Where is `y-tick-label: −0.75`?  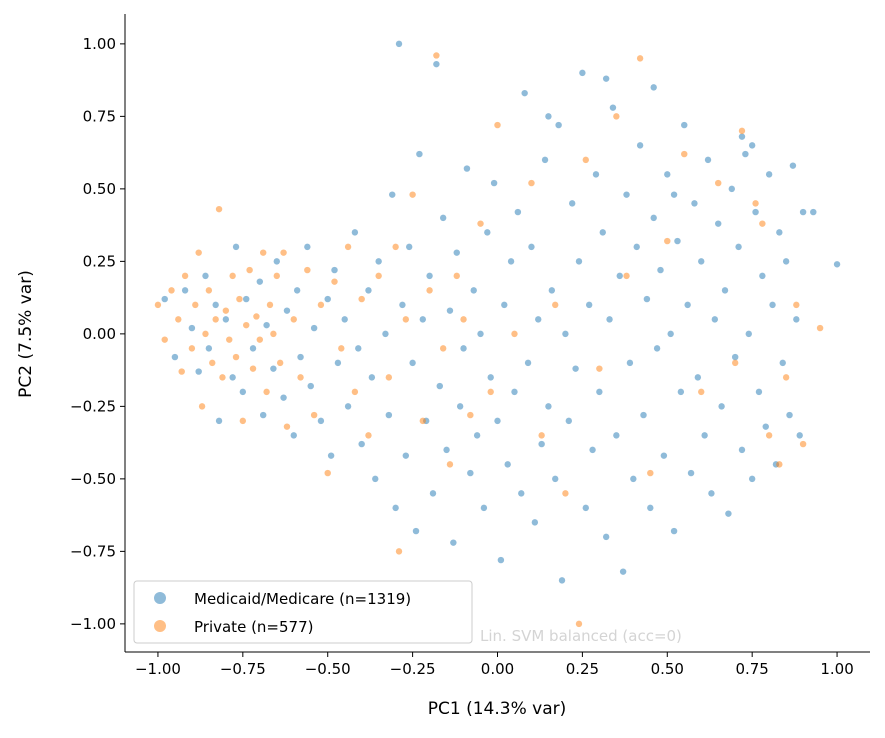 y-tick-label: −0.75 is located at coordinates (93, 551).